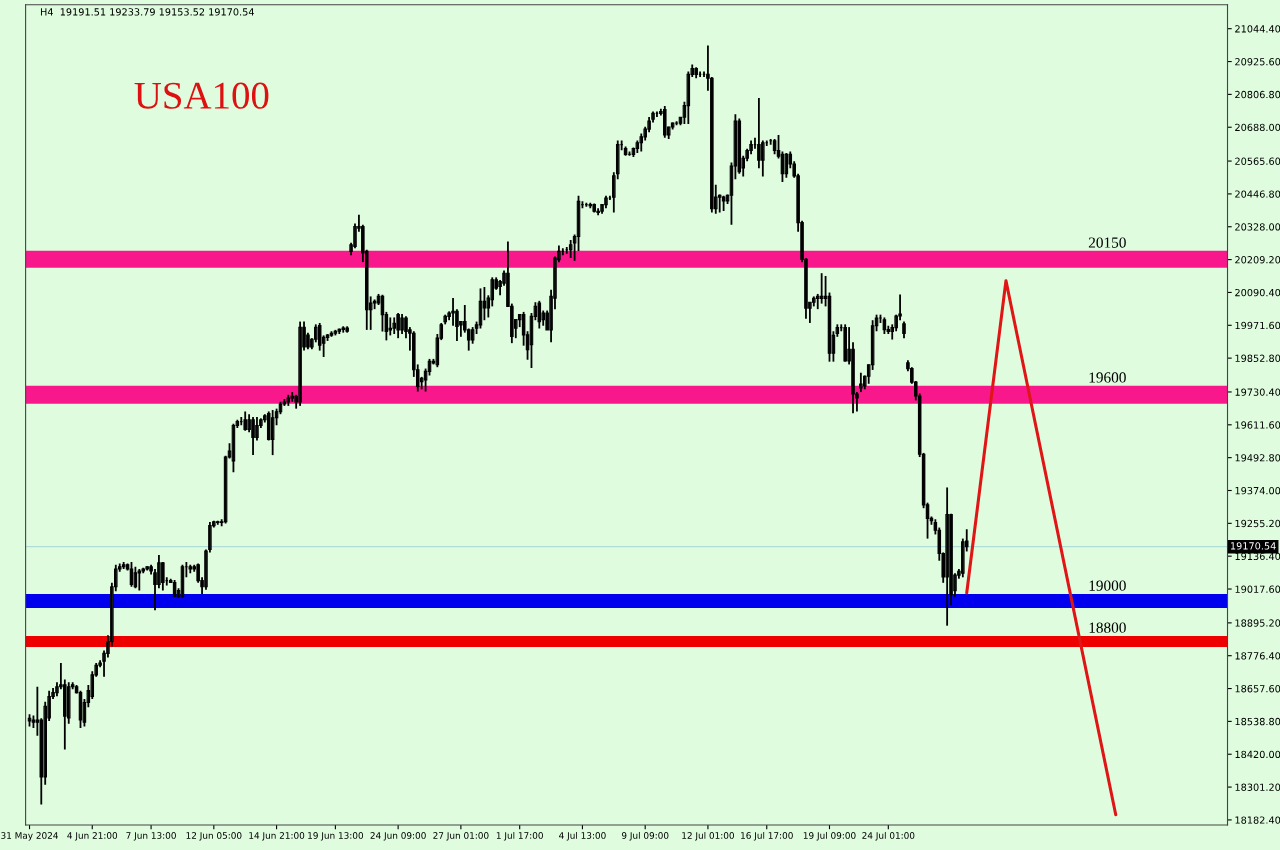 The image size is (1280, 850). Describe the element at coordinates (147, 12) in the screenshot. I see `chart-subtitle: H4 19191.51 19233.79 19153.52 19170.54` at that location.